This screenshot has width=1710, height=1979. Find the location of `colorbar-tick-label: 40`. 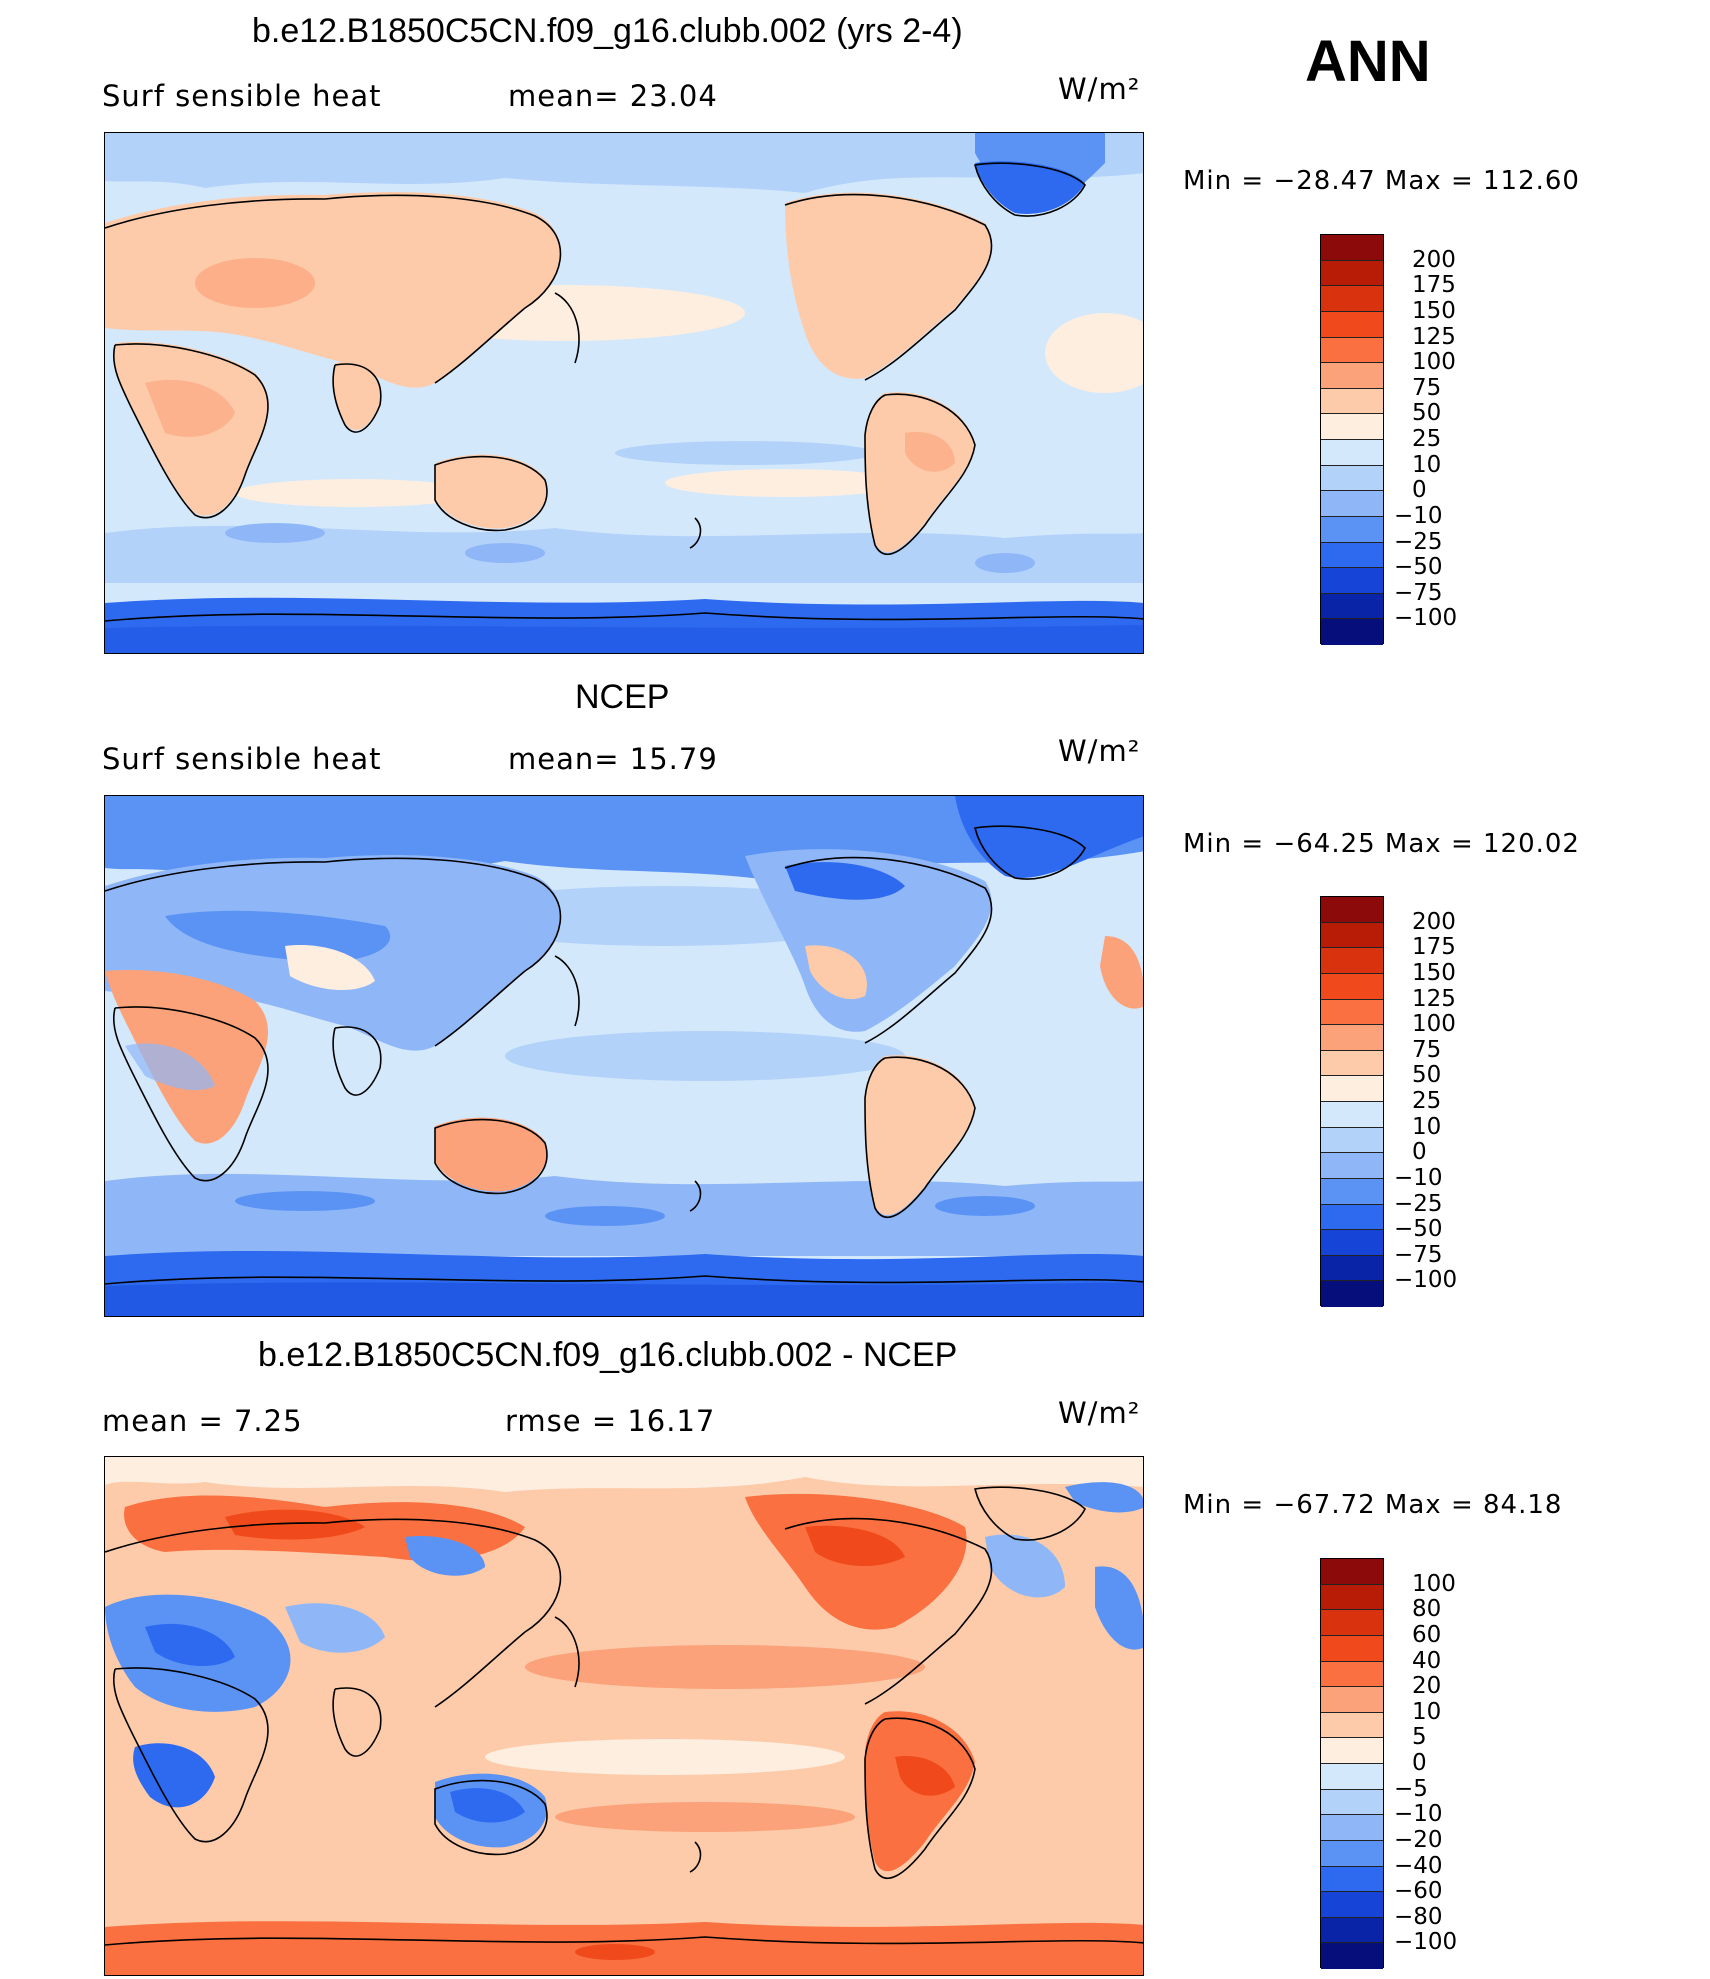

colorbar-tick-label: 40 is located at coordinates (1427, 1660).